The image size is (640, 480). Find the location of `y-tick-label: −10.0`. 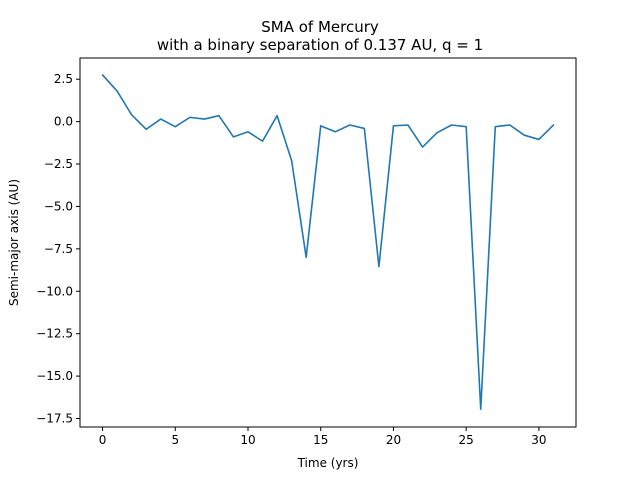

y-tick-label: −10.0 is located at coordinates (54, 291).